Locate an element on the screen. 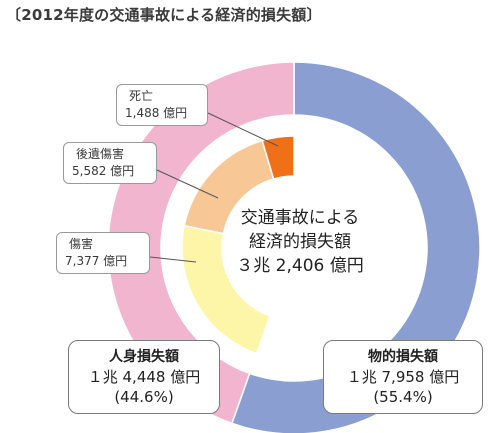 The height and width of the screenshot is (433, 500). center-total-label: 交通事故による 経済的損失額 ３兆 2,406 億円 is located at coordinates (300, 242).